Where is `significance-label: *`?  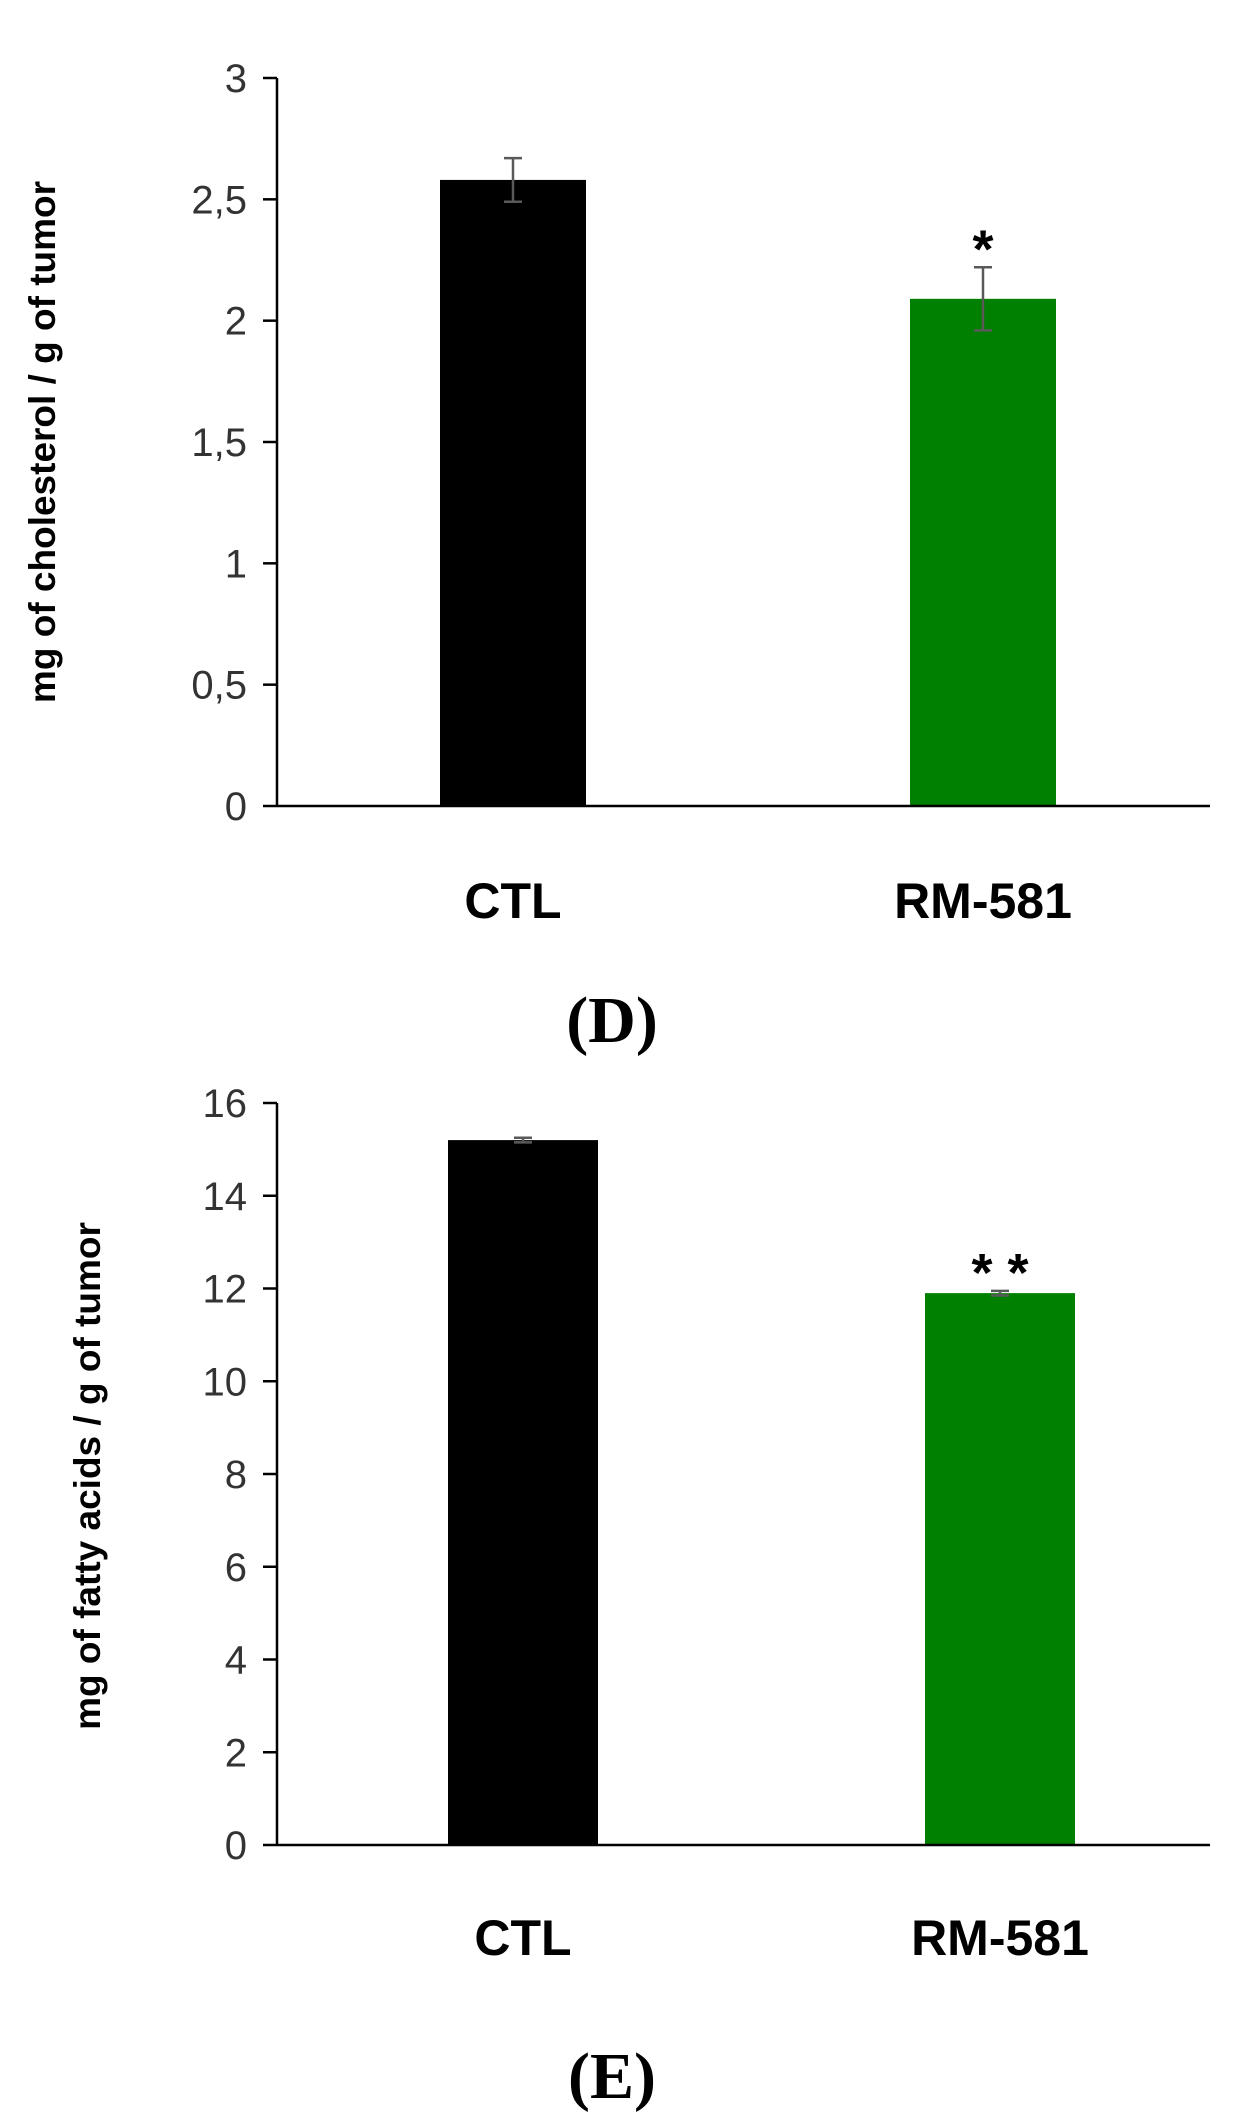 significance-label: * is located at coordinates (982, 249).